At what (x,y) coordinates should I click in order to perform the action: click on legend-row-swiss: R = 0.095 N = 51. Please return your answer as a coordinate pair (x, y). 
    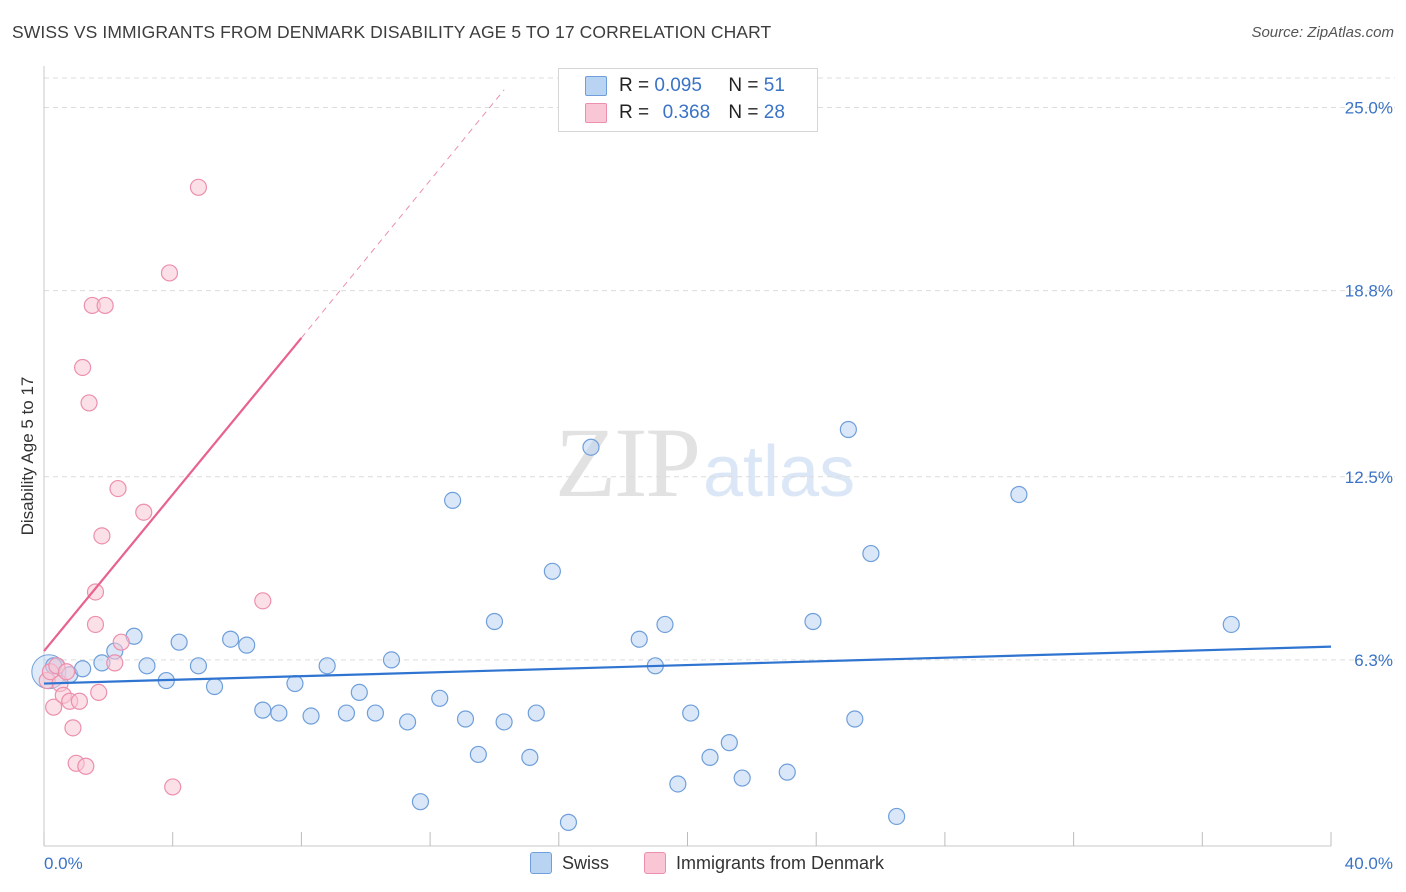
    Looking at the image, I should click on (685, 86).